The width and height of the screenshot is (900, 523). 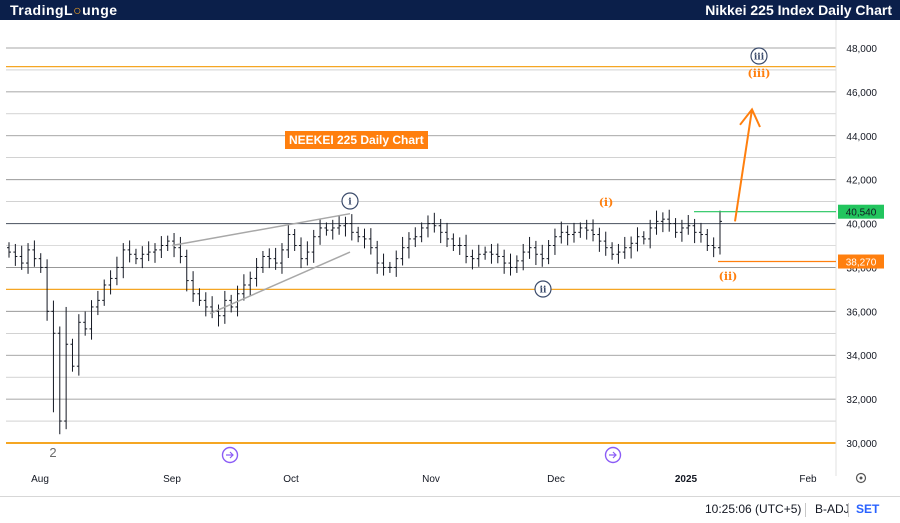 I want to click on clock-readout: 10:25:06 (UTC+5), so click(x=753, y=509).